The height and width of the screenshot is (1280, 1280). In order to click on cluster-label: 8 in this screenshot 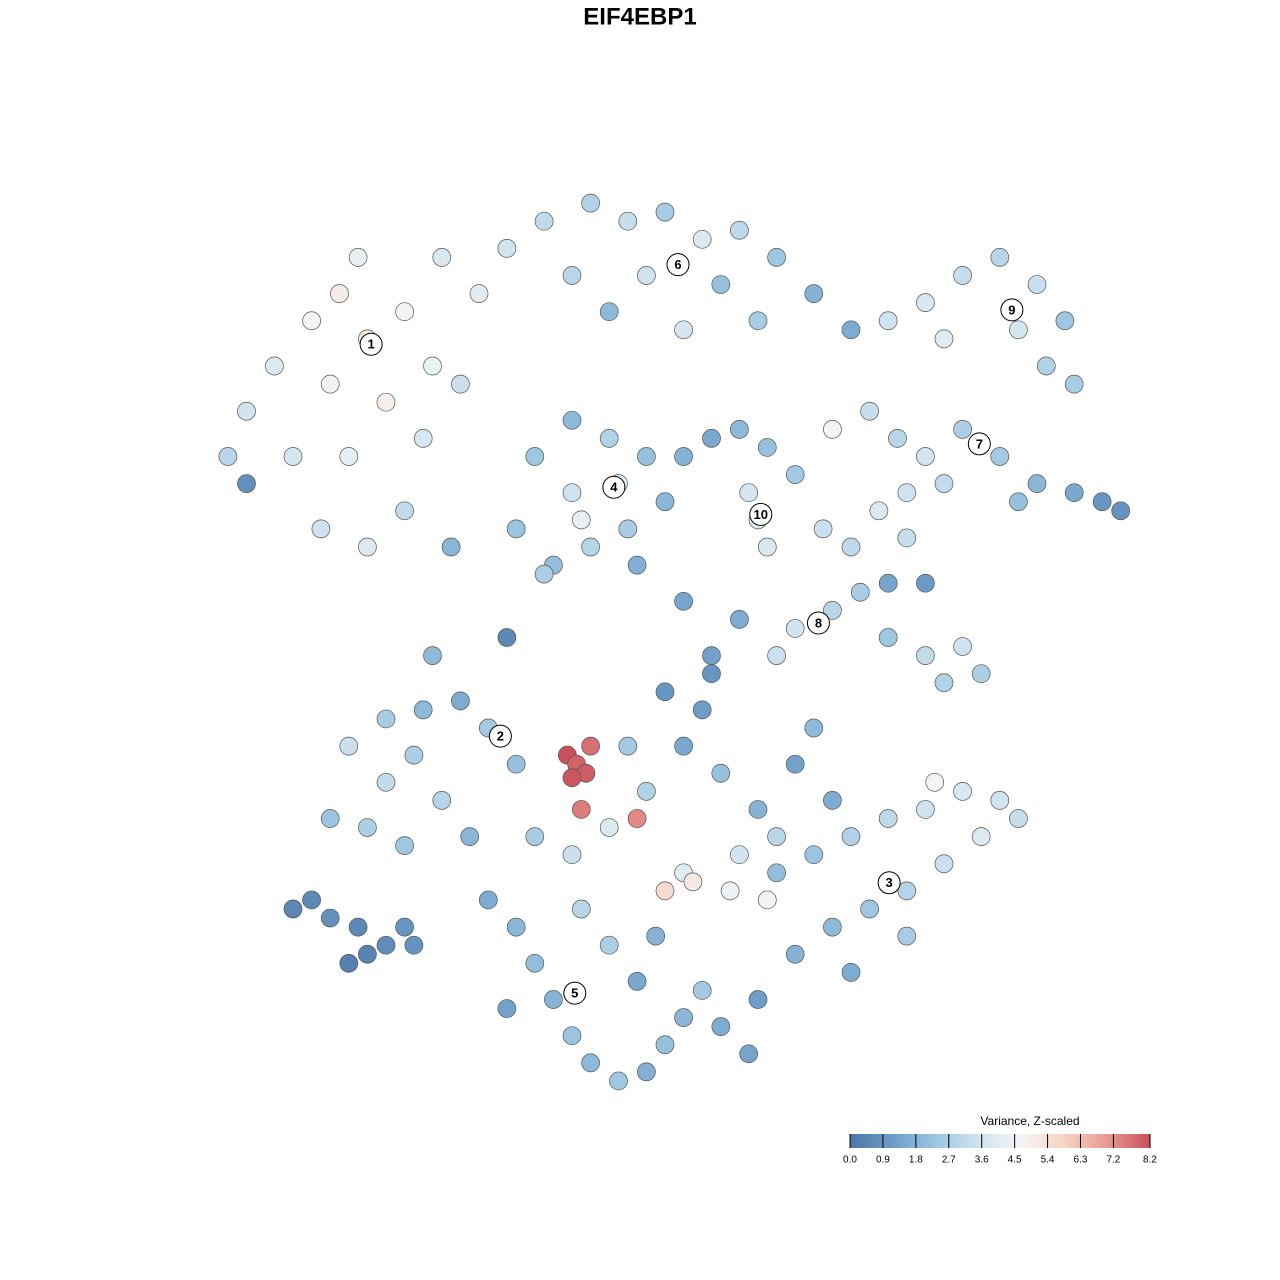, I will do `click(818, 622)`.